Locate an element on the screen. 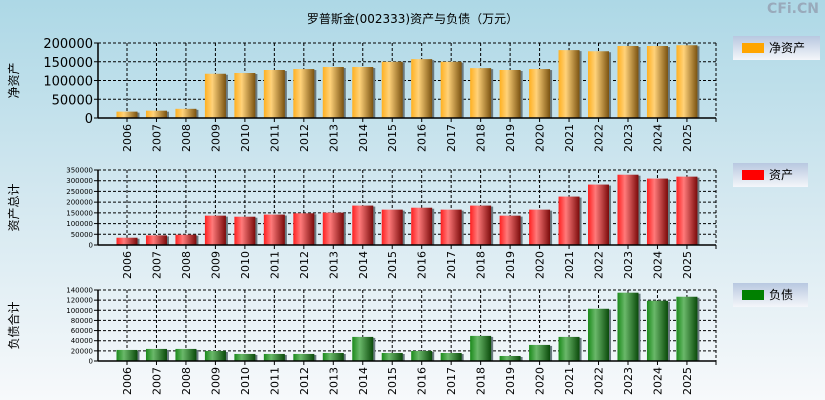 This screenshot has height=400, width=825. y-axis-label: 净资产 is located at coordinates (14, 80).